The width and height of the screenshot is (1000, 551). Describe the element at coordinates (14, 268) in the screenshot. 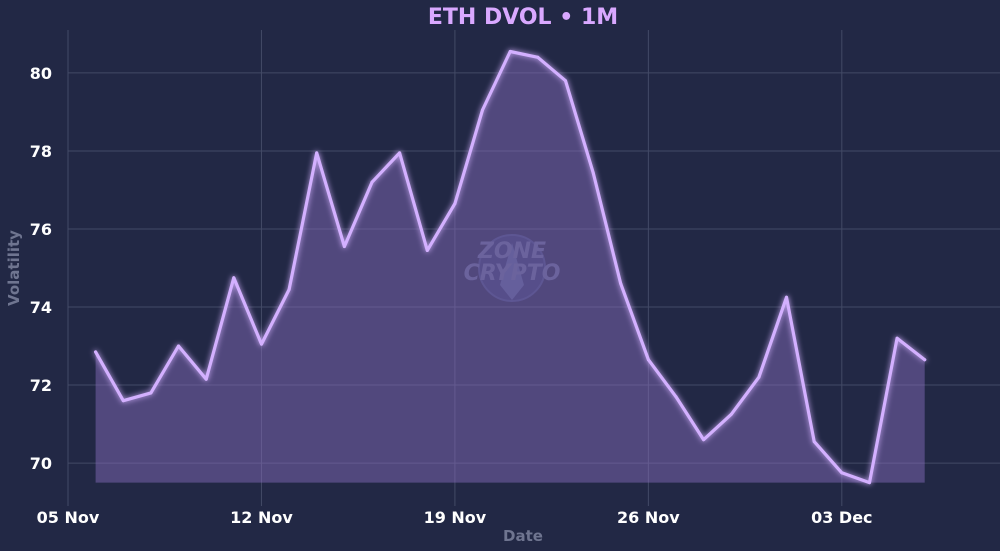

I see `y-axis-label: Volatility` at that location.